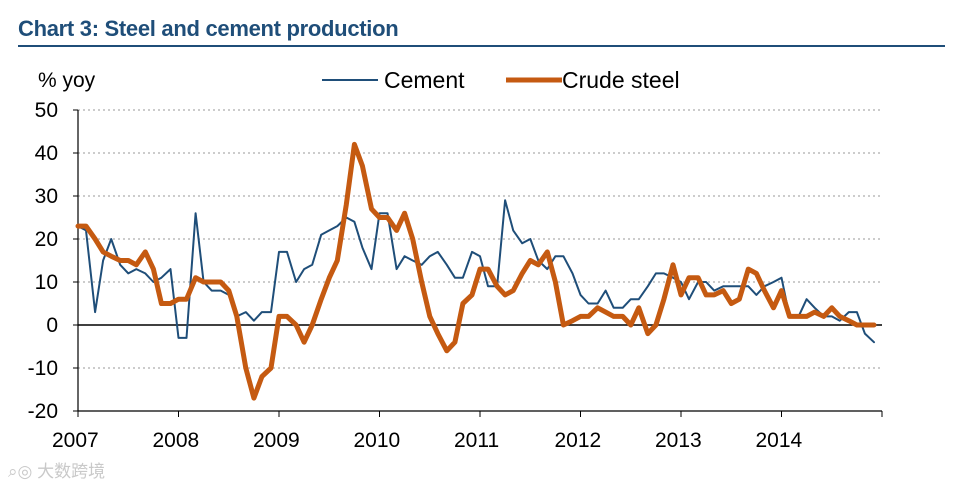 This screenshot has width=960, height=489. What do you see at coordinates (46, 282) in the screenshot?
I see `y-tick-label: 10` at bounding box center [46, 282].